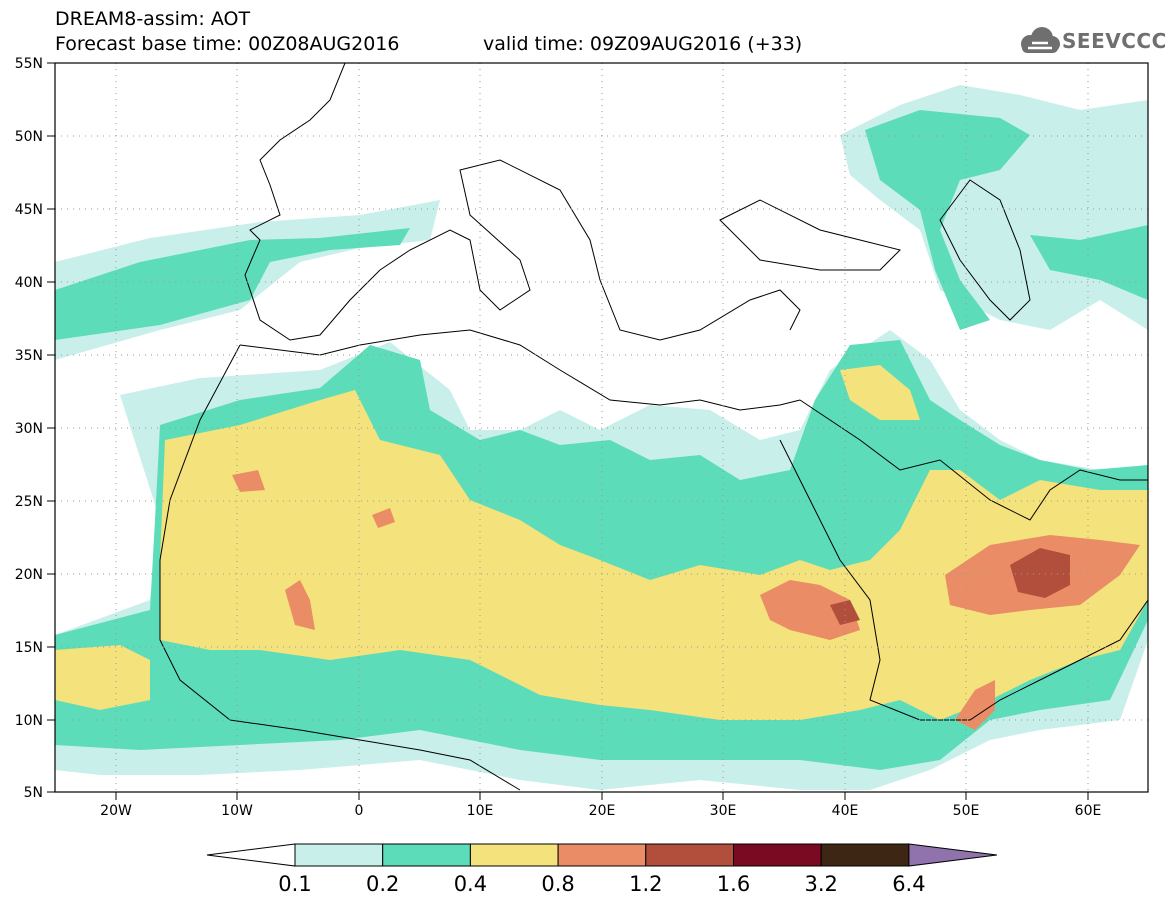 The height and width of the screenshot is (905, 1165). I want to click on lat-label: 40N, so click(29, 283).